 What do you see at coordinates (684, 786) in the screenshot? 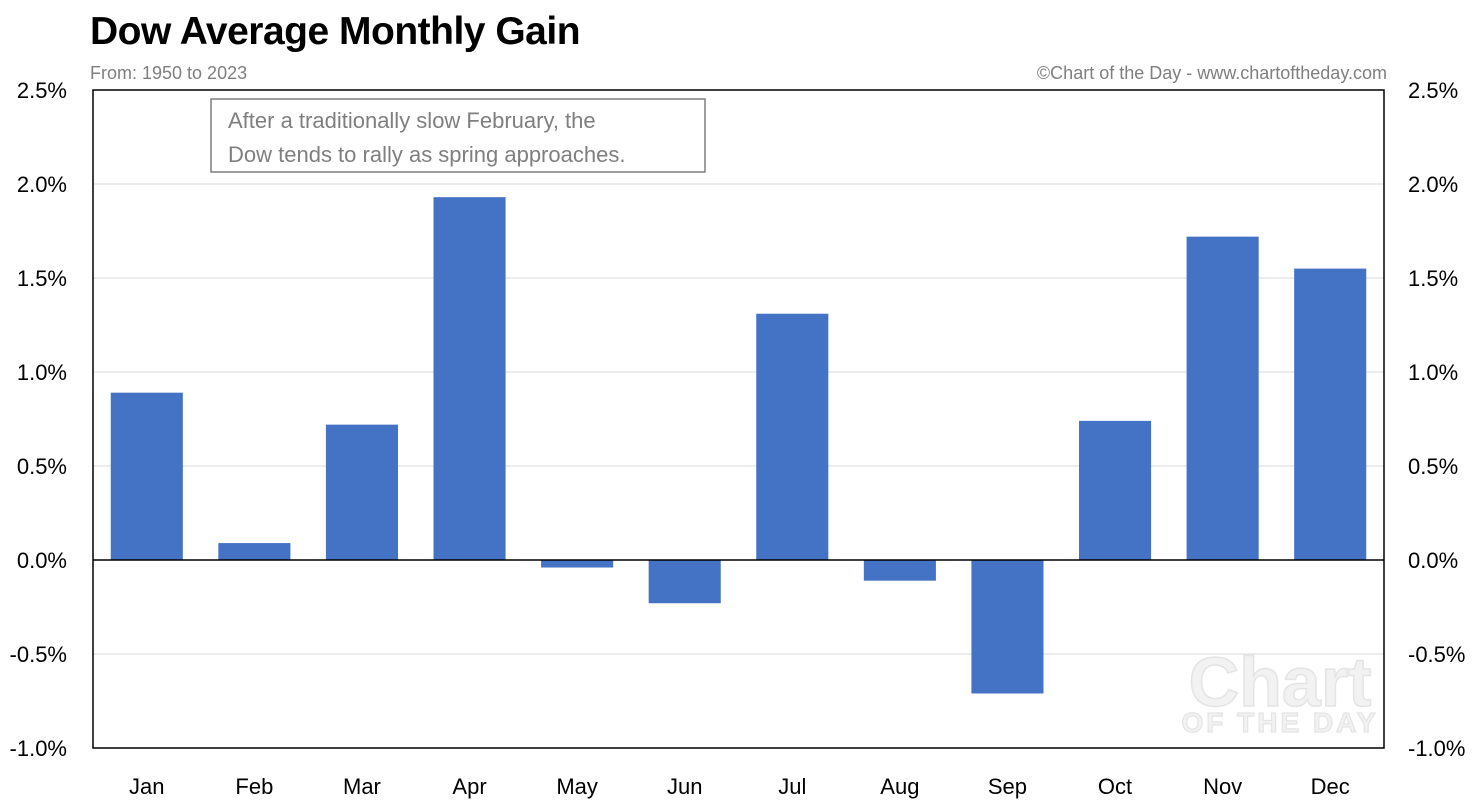
I see `x-category-label: Jun` at bounding box center [684, 786].